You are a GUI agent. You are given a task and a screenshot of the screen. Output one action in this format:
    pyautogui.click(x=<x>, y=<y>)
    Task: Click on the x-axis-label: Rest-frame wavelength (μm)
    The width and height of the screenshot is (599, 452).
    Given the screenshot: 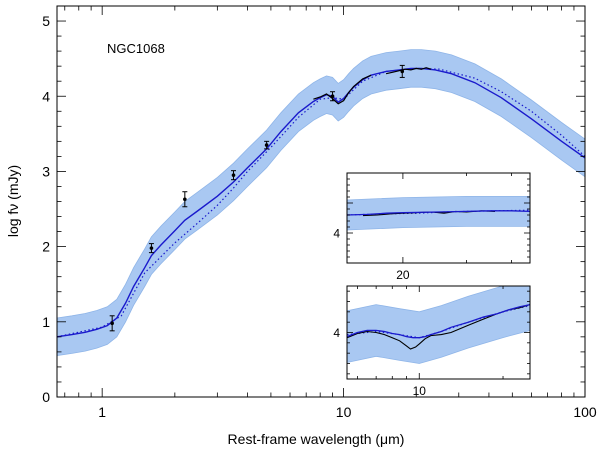 What is the action you would take?
    pyautogui.click(x=316, y=439)
    